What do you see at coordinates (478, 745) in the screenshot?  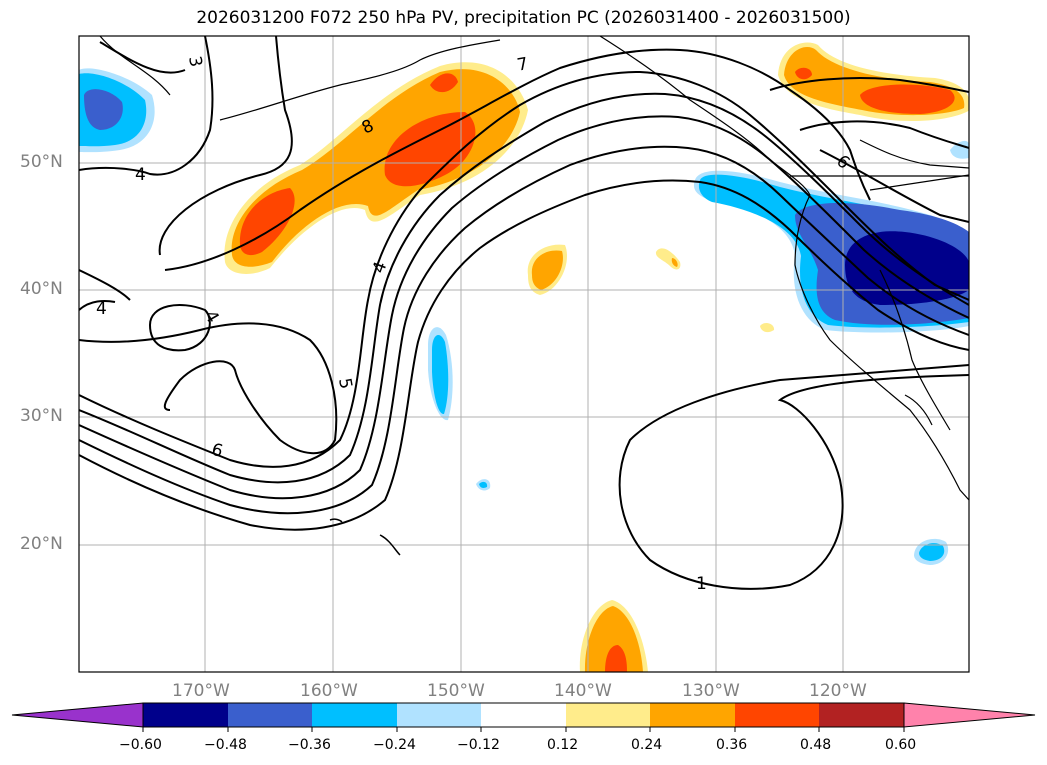 I see `colorbar-tick-label: −0.12` at bounding box center [478, 745].